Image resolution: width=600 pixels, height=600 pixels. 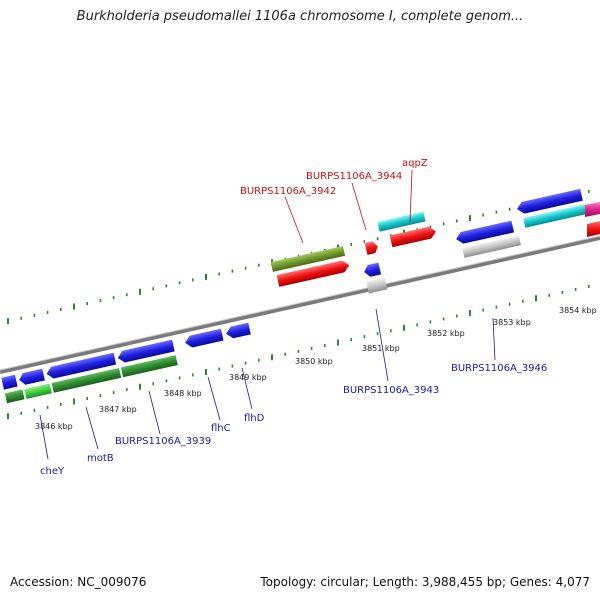 What do you see at coordinates (549, 201) in the screenshot?
I see `gene-arrow-blue-right` at bounding box center [549, 201].